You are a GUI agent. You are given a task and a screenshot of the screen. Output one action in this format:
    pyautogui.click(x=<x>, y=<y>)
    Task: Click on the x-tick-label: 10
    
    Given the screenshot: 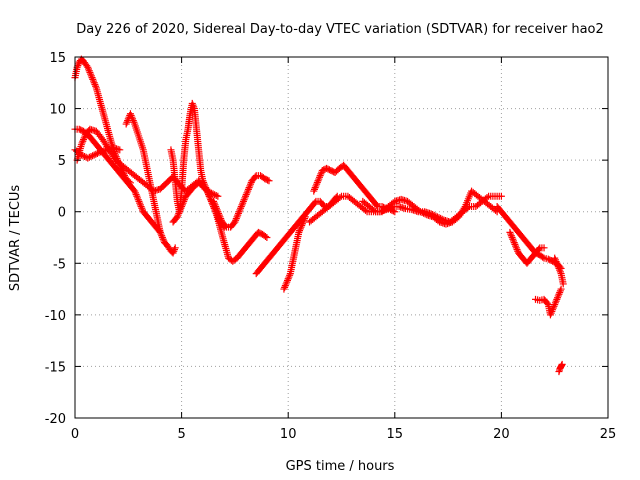 What is the action you would take?
    pyautogui.click(x=288, y=434)
    